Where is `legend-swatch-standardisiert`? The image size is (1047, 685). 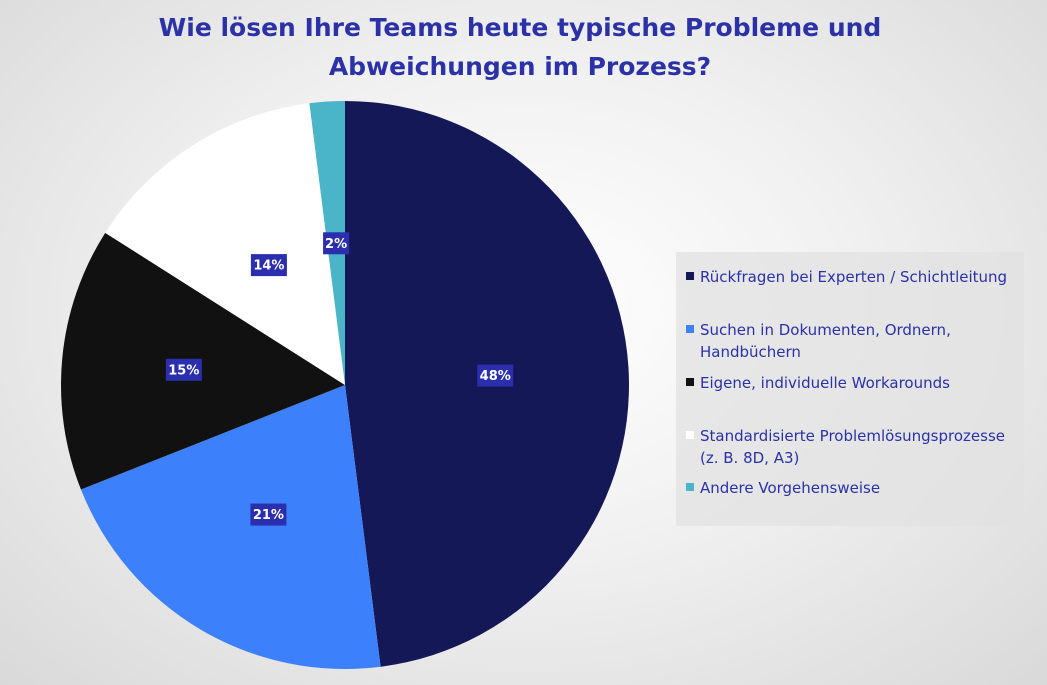
legend-swatch-standardisiert is located at coordinates (690, 435).